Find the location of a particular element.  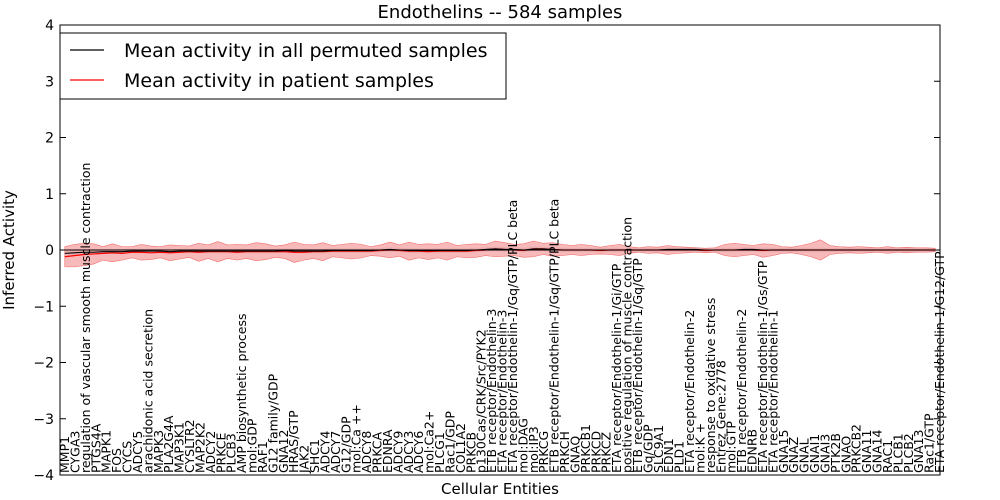

x-tick-label: mol:DAG is located at coordinates (522, 445).